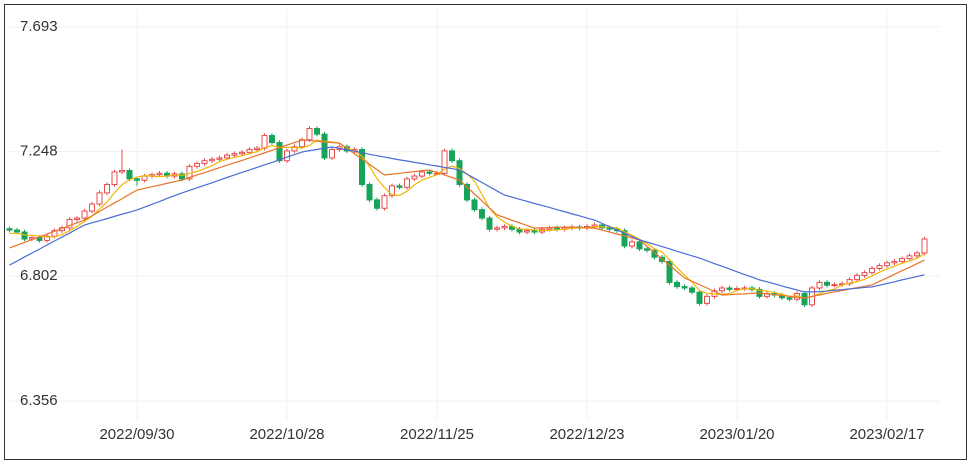 The width and height of the screenshot is (972, 465). Describe the element at coordinates (136, 434) in the screenshot. I see `x-tick-label: 2022/09/30` at that location.